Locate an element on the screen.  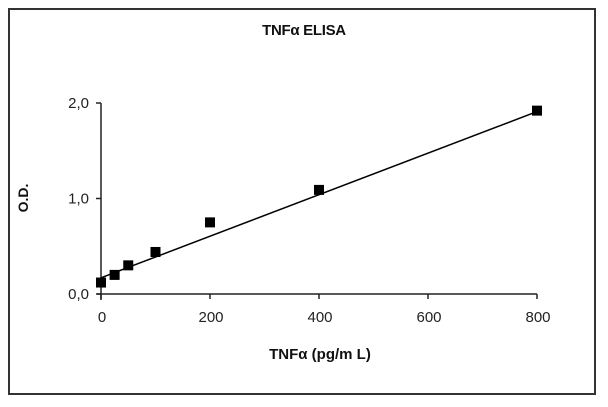
x-tick-label: 200 is located at coordinates (210, 317).